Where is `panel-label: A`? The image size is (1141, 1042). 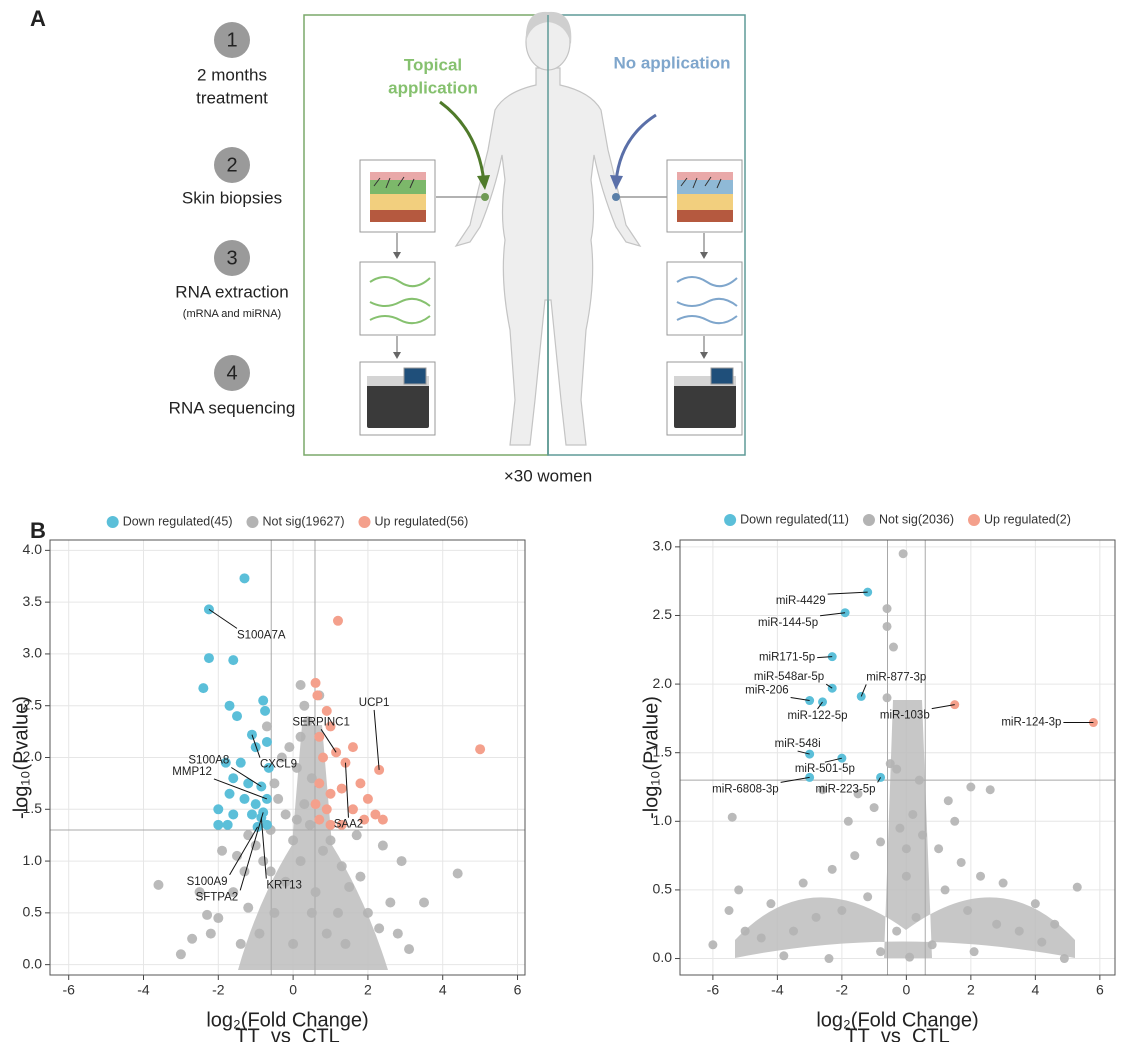
panel-label: A is located at coordinates (38, 18).